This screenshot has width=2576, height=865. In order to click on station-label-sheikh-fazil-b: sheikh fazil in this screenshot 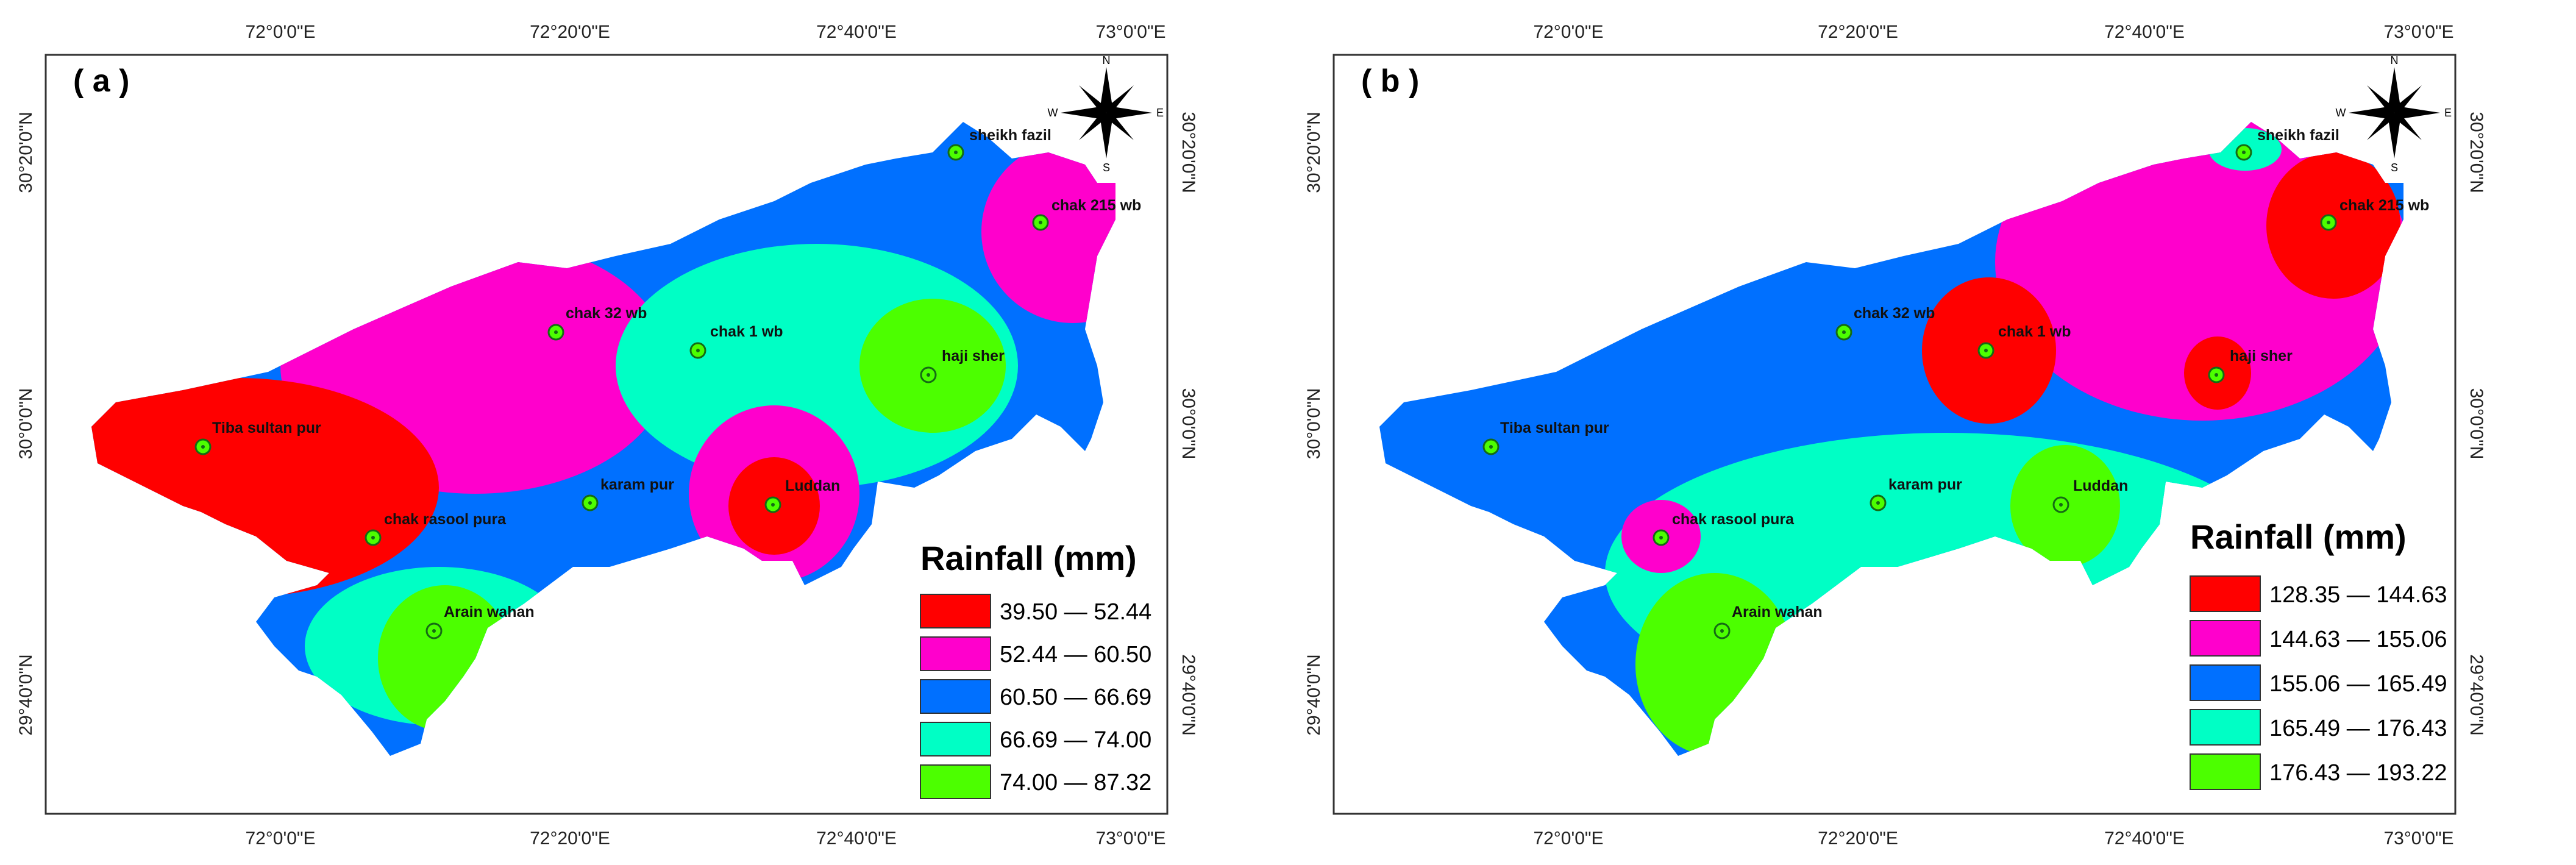, I will do `click(2298, 135)`.